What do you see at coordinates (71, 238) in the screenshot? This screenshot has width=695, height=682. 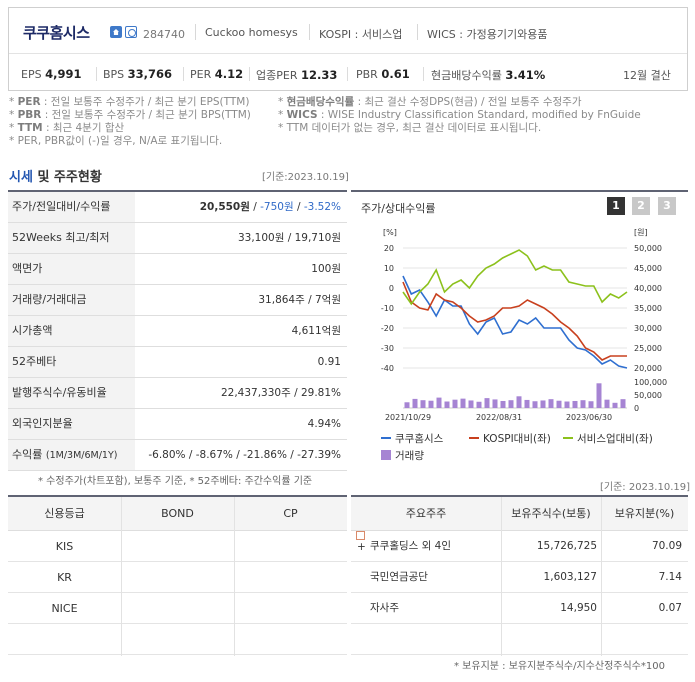 I see `row-label: 52Weeks 최고/최저` at bounding box center [71, 238].